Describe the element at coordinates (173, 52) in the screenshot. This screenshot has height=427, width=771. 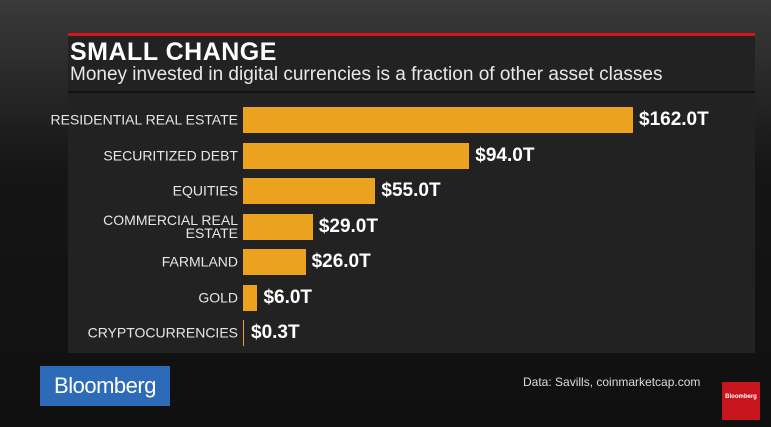
I see `chart-title: SMALL CHANGE` at that location.